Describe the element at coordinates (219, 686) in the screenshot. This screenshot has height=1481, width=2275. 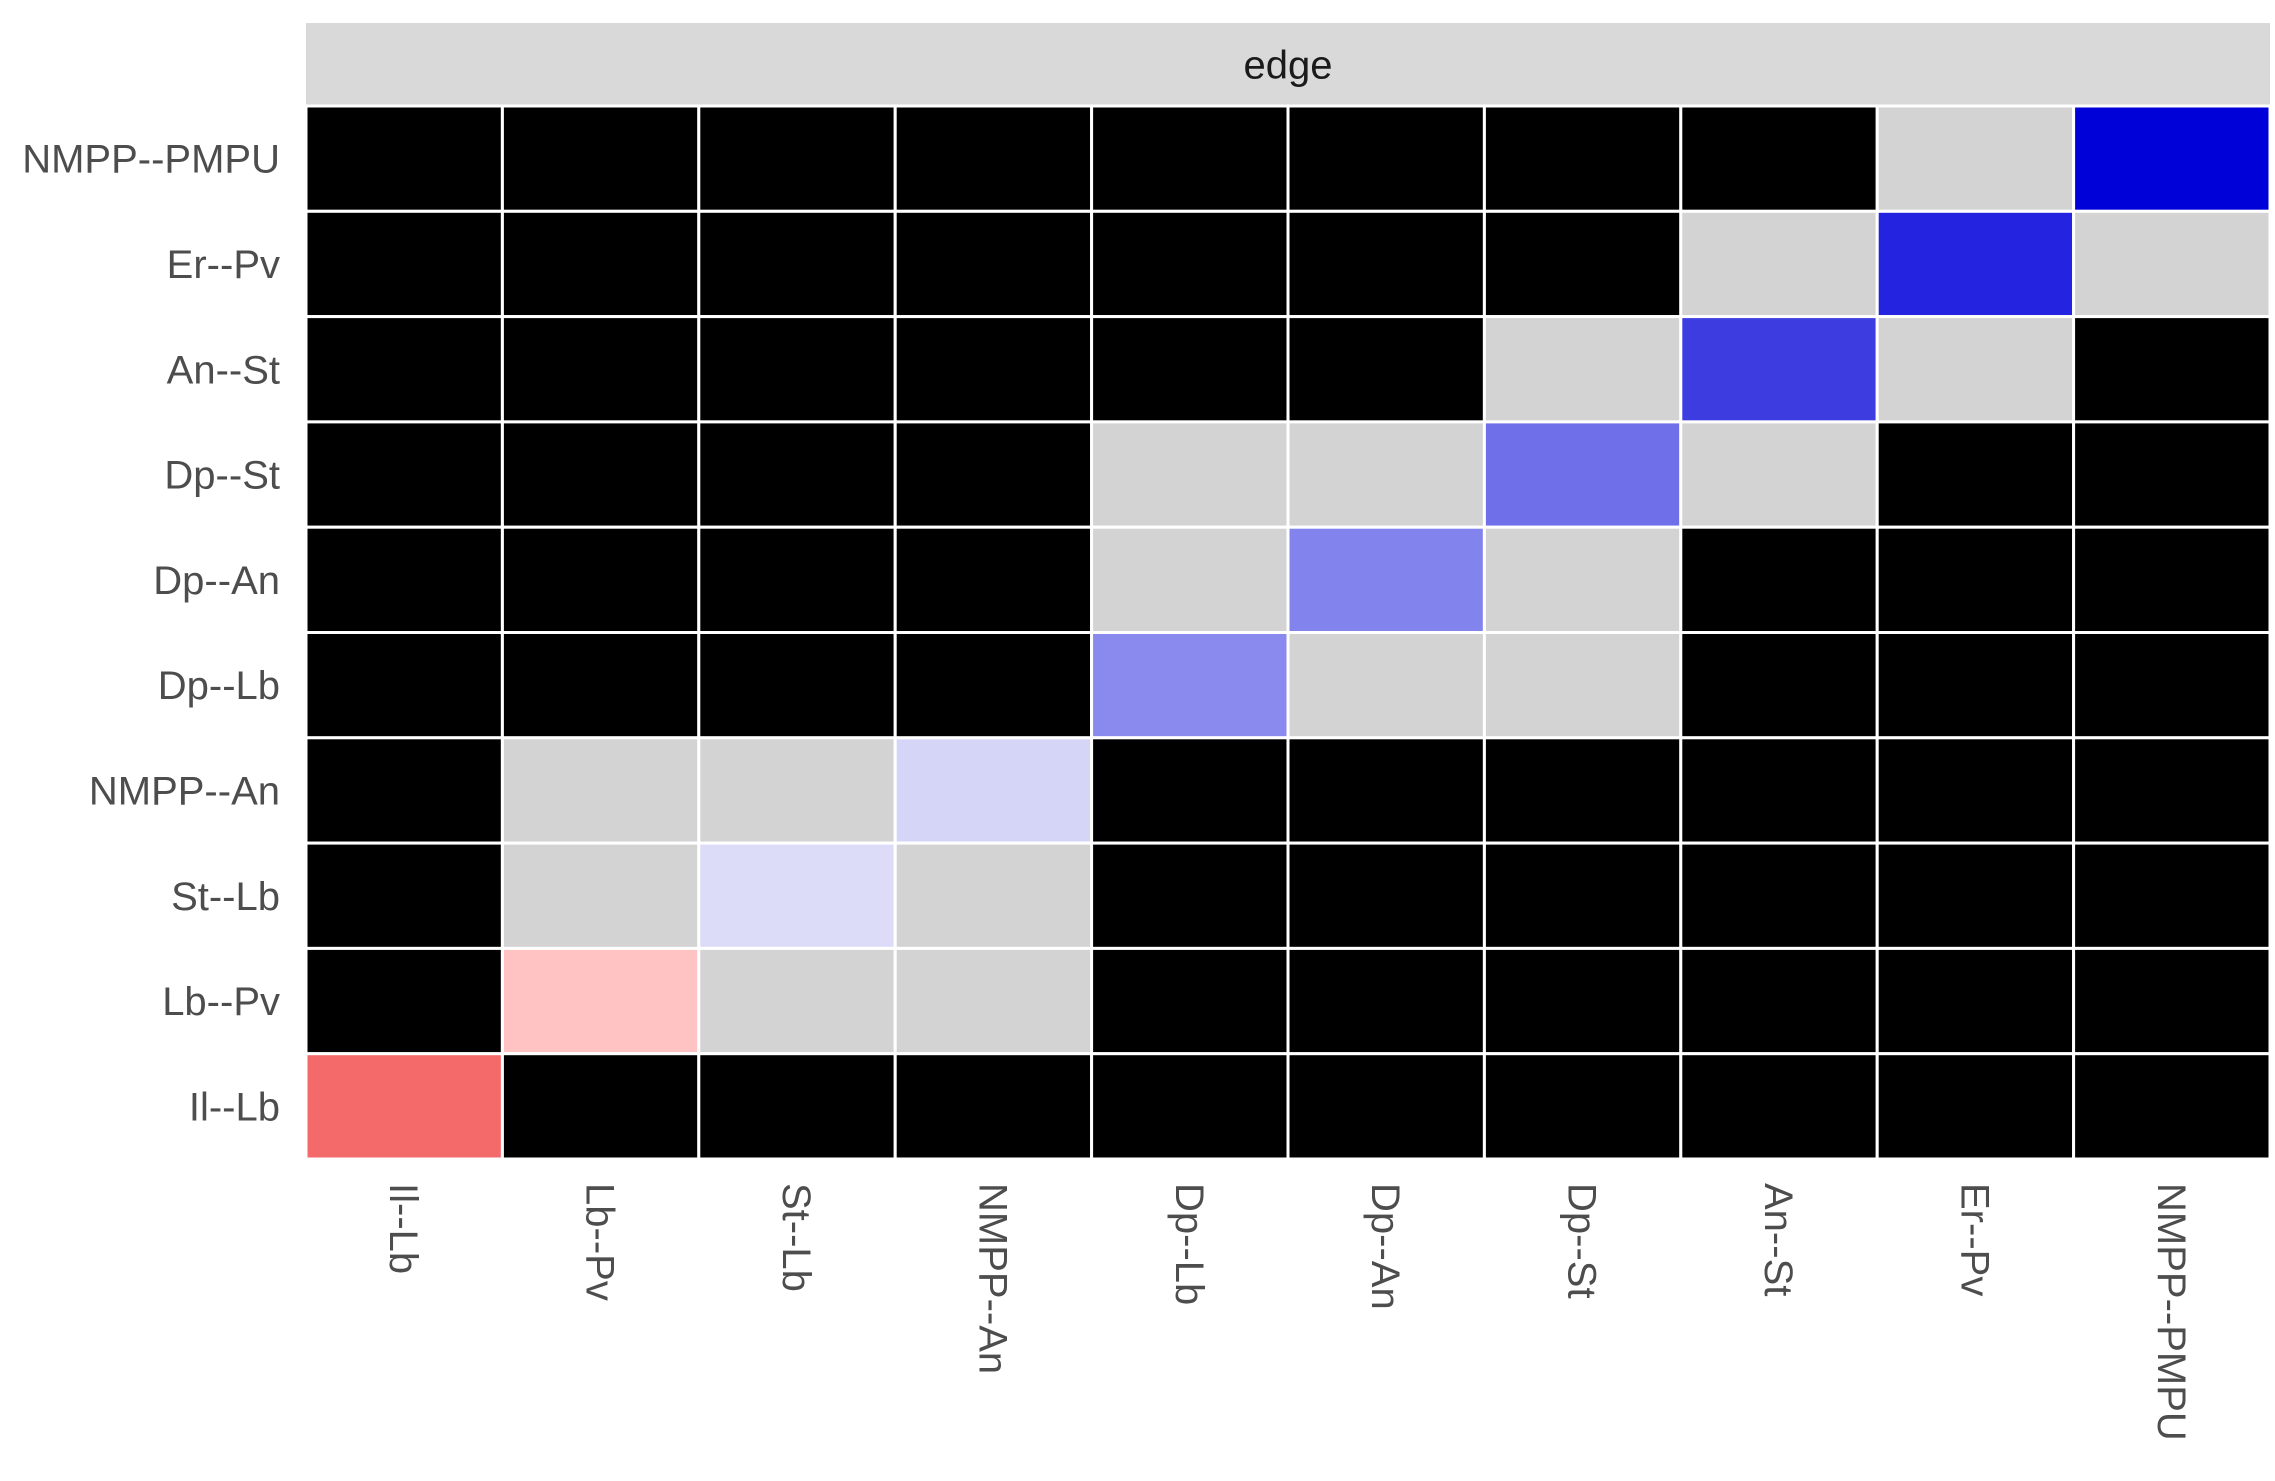
I see `y-tick-label: Dp--Lb` at that location.